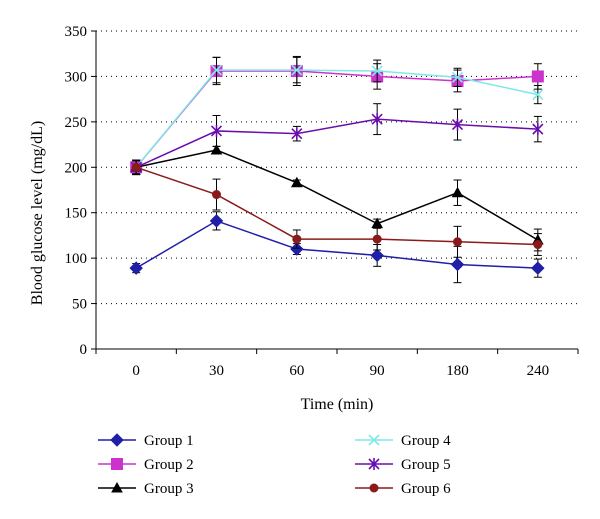  Describe the element at coordinates (337, 404) in the screenshot. I see `x-axis-title: Time (min)` at that location.